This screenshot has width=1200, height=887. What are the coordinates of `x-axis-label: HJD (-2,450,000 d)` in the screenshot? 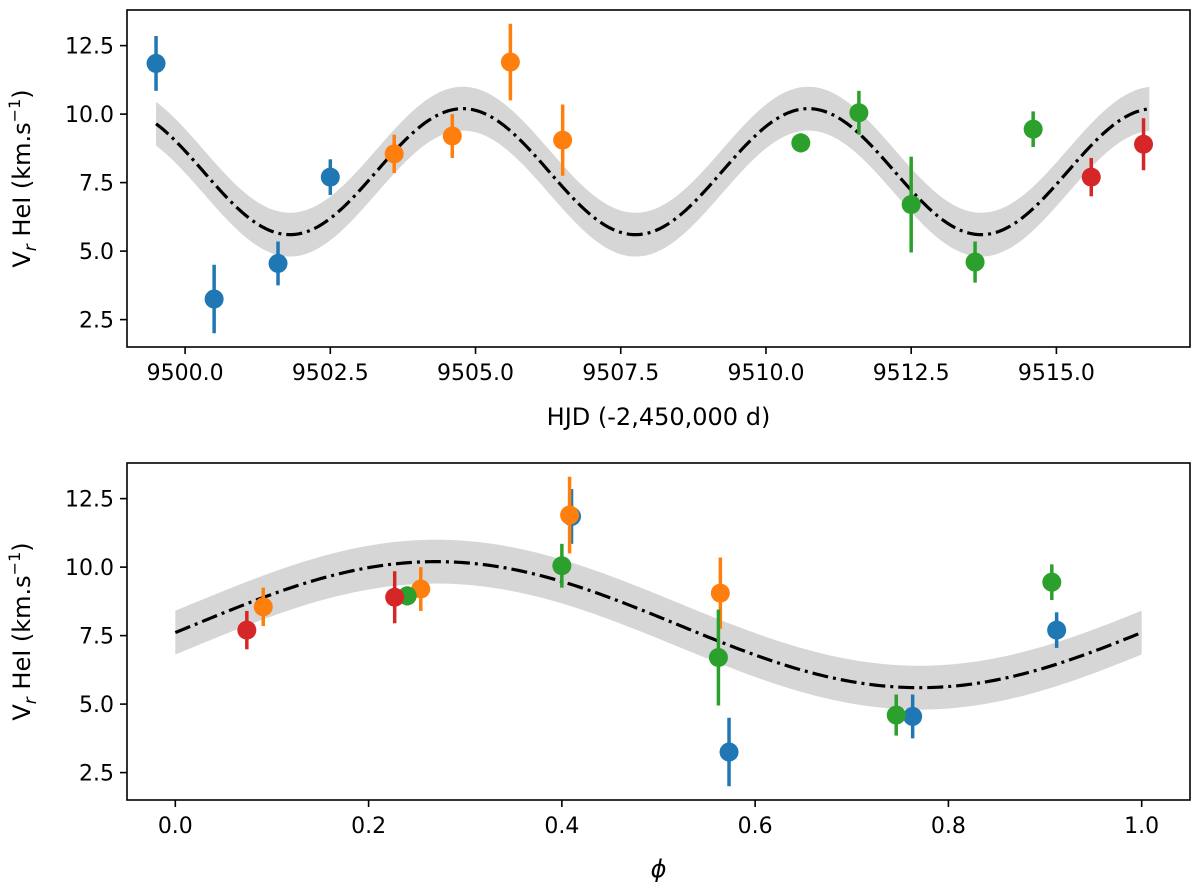 It's located at (659, 417).